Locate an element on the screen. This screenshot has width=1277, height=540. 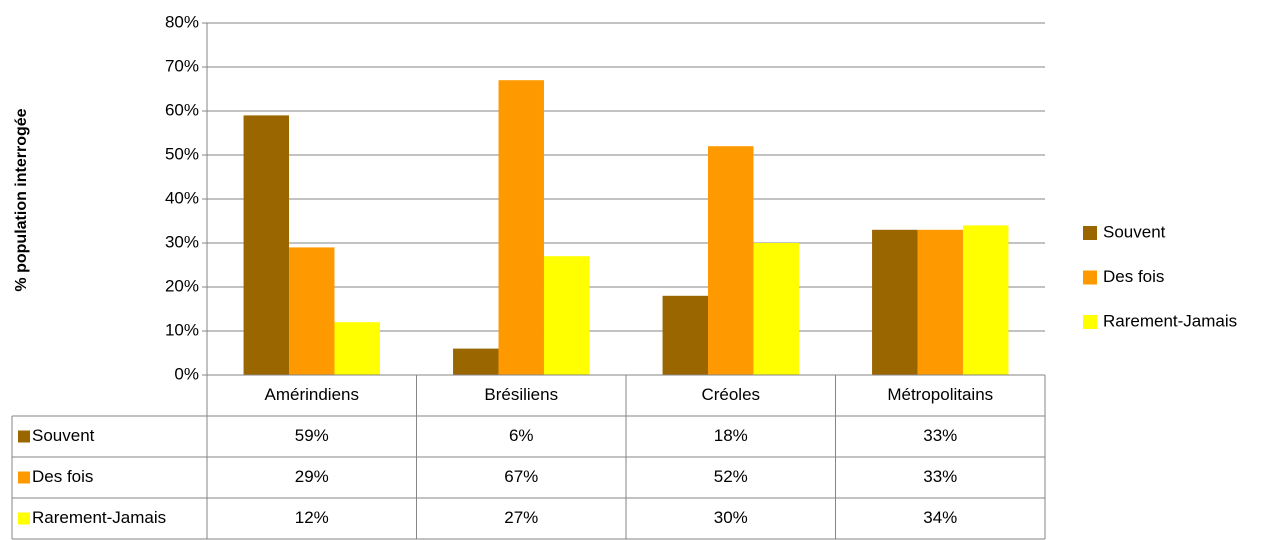
table-cell: 29% is located at coordinates (312, 476).